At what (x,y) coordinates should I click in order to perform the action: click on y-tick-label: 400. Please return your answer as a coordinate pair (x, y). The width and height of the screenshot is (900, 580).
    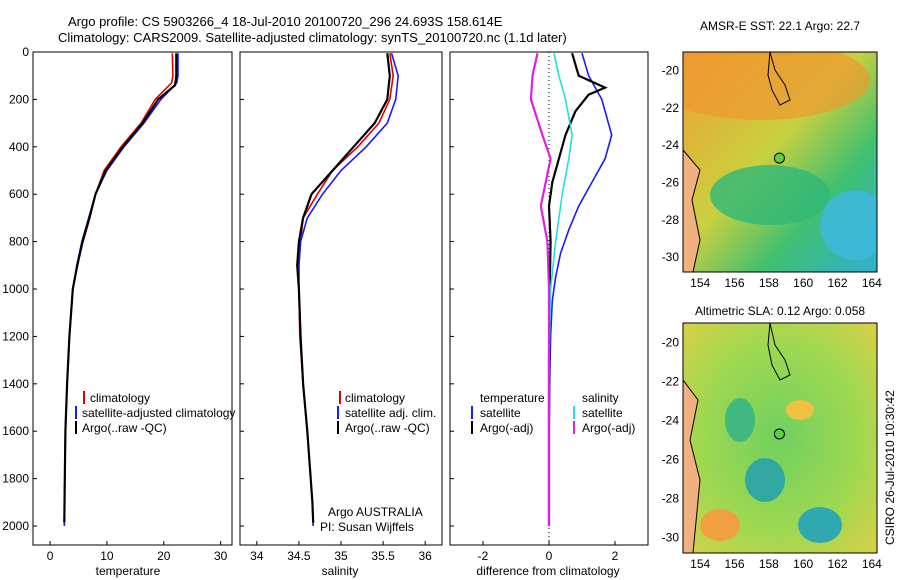
    Looking at the image, I should click on (19, 147).